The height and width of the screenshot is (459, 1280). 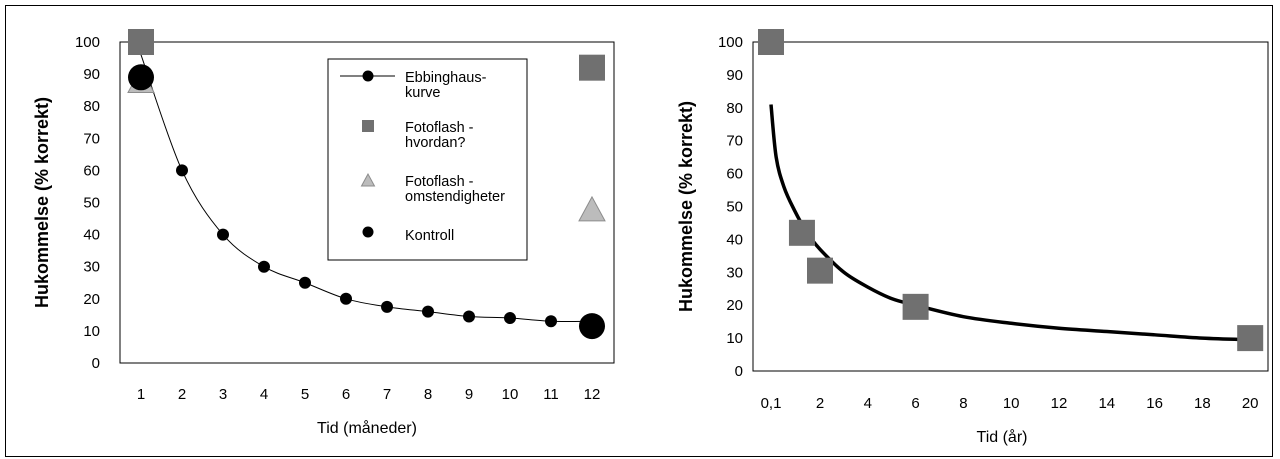 I want to click on x-axis-title: Tid (måneder), so click(x=367, y=428).